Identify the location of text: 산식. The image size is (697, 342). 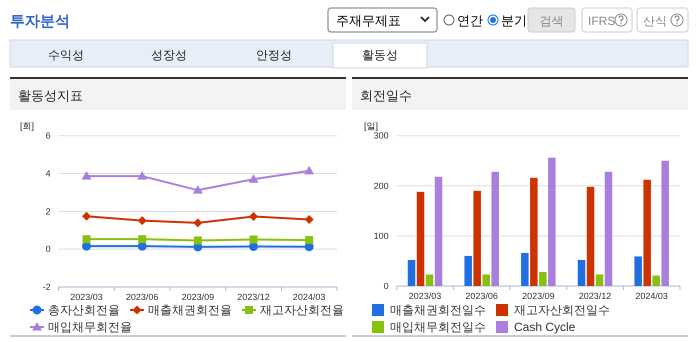
(655, 21).